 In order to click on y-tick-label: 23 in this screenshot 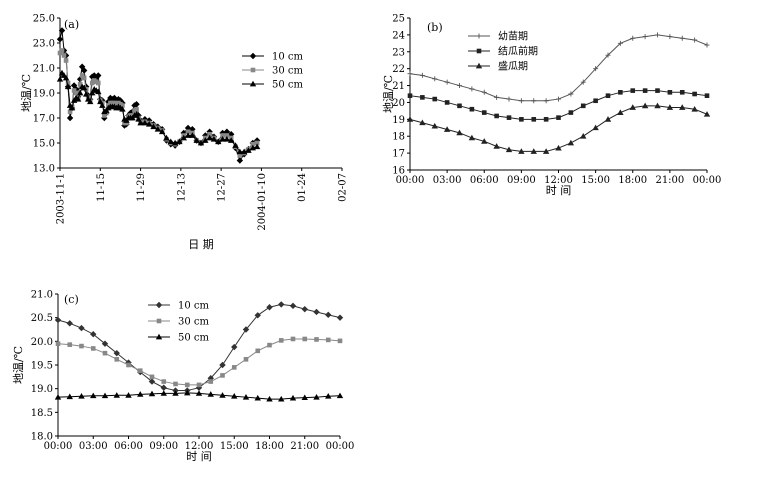, I will do `click(398, 52)`.